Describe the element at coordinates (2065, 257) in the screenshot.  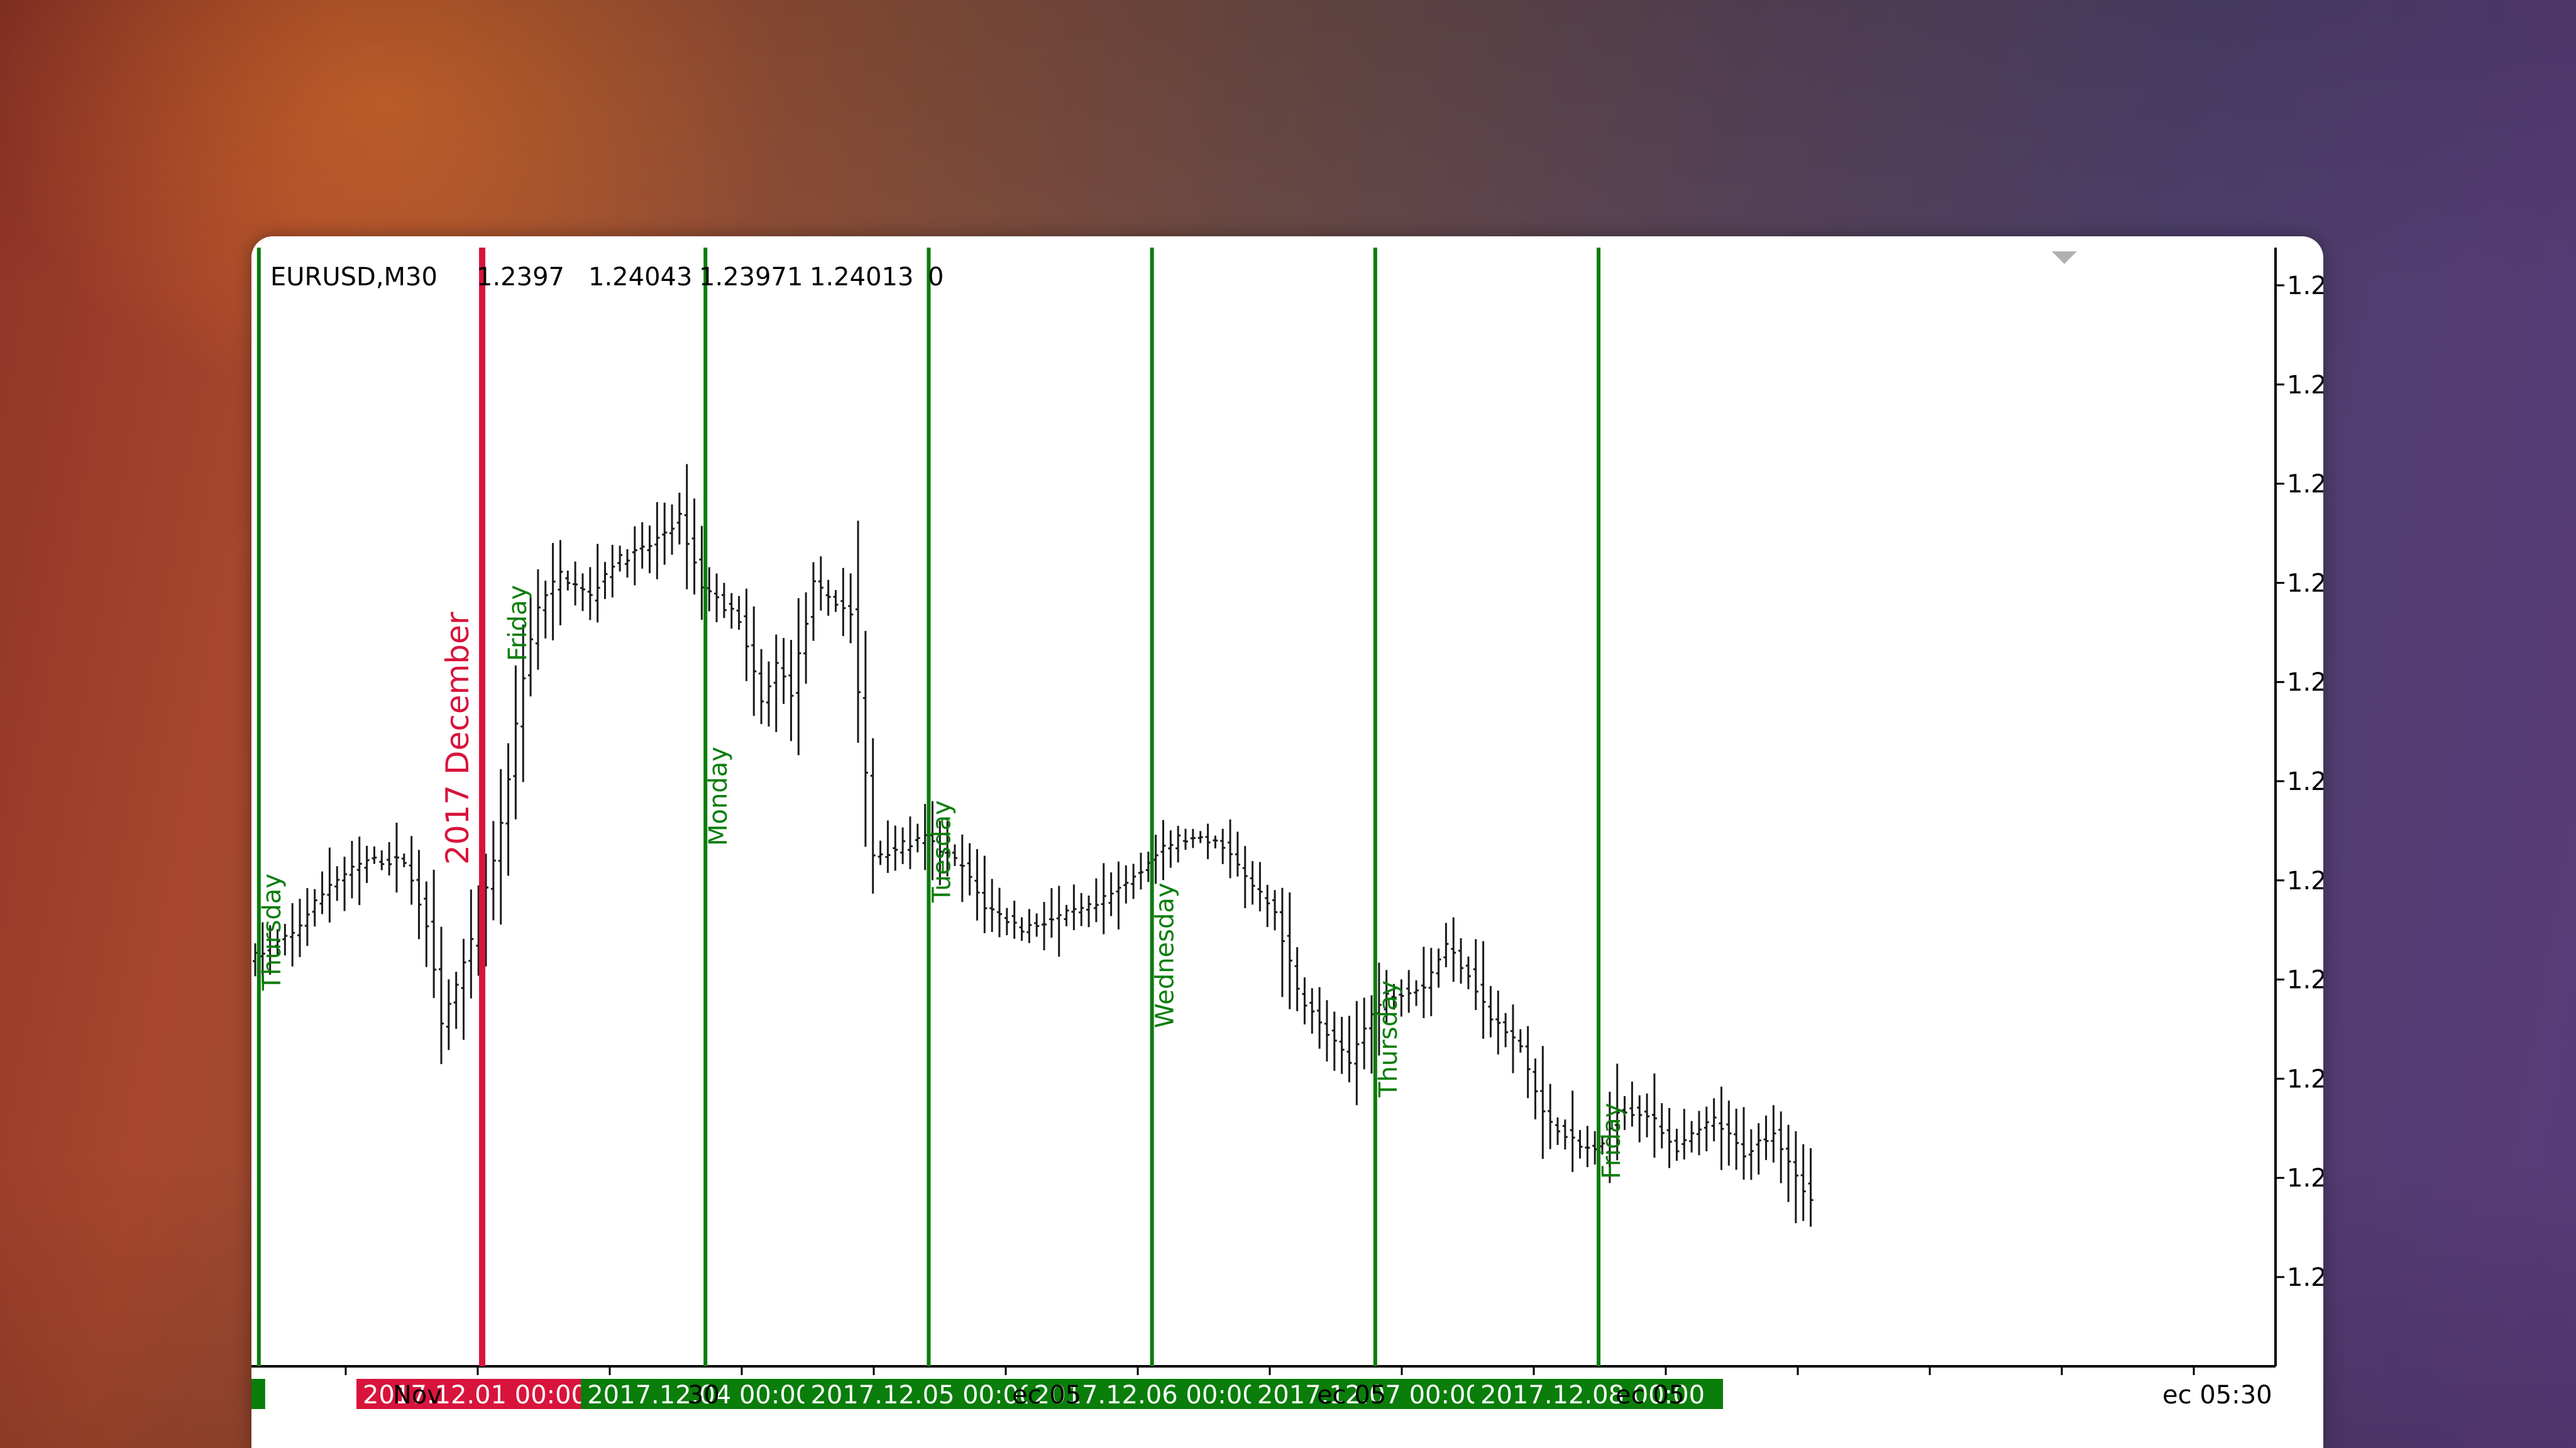
I see `chart-shift-marker` at that location.